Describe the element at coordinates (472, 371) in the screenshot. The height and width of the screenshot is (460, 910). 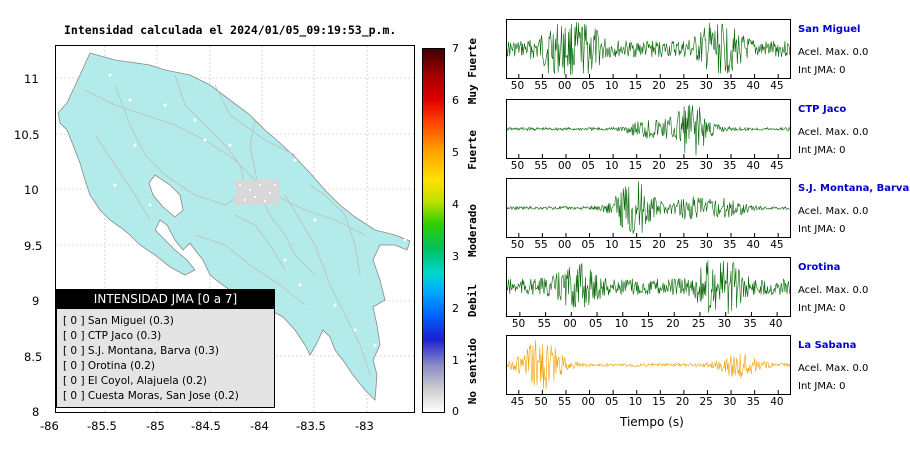
I see `colorbar-label: No sentido` at that location.